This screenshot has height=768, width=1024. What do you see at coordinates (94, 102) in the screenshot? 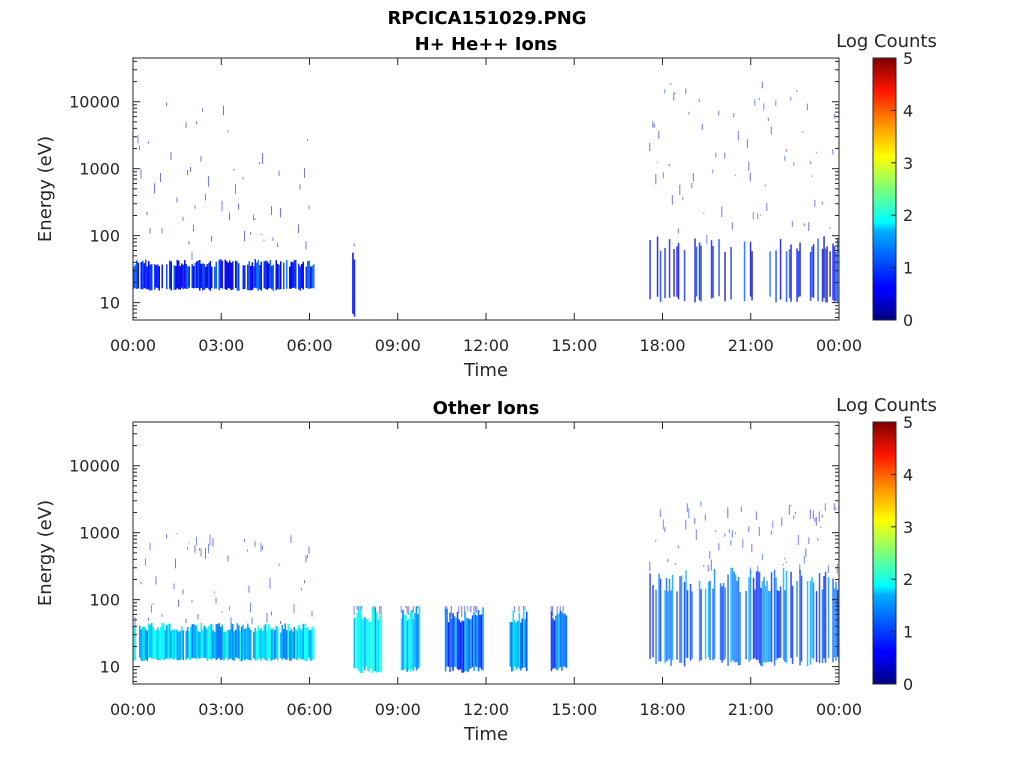
I see `y-tick-label: 10000` at bounding box center [94, 102].